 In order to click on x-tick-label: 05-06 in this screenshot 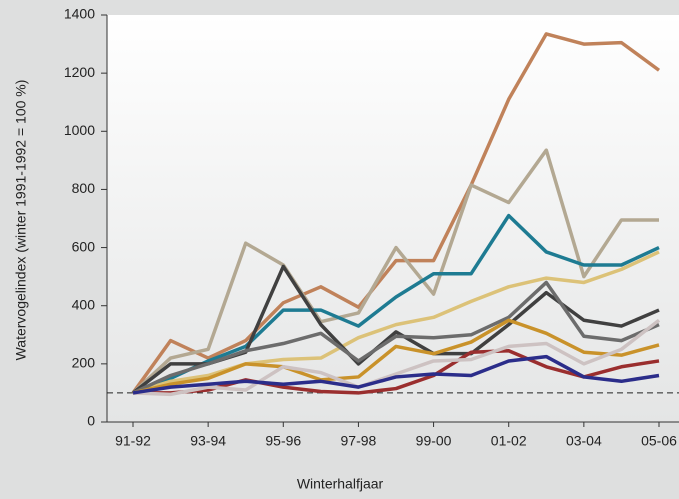, I will do `click(659, 441)`.